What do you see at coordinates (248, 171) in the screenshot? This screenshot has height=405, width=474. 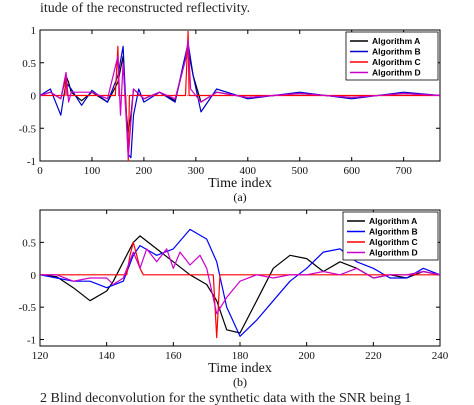 I see `x-tick-label: 400` at bounding box center [248, 171].